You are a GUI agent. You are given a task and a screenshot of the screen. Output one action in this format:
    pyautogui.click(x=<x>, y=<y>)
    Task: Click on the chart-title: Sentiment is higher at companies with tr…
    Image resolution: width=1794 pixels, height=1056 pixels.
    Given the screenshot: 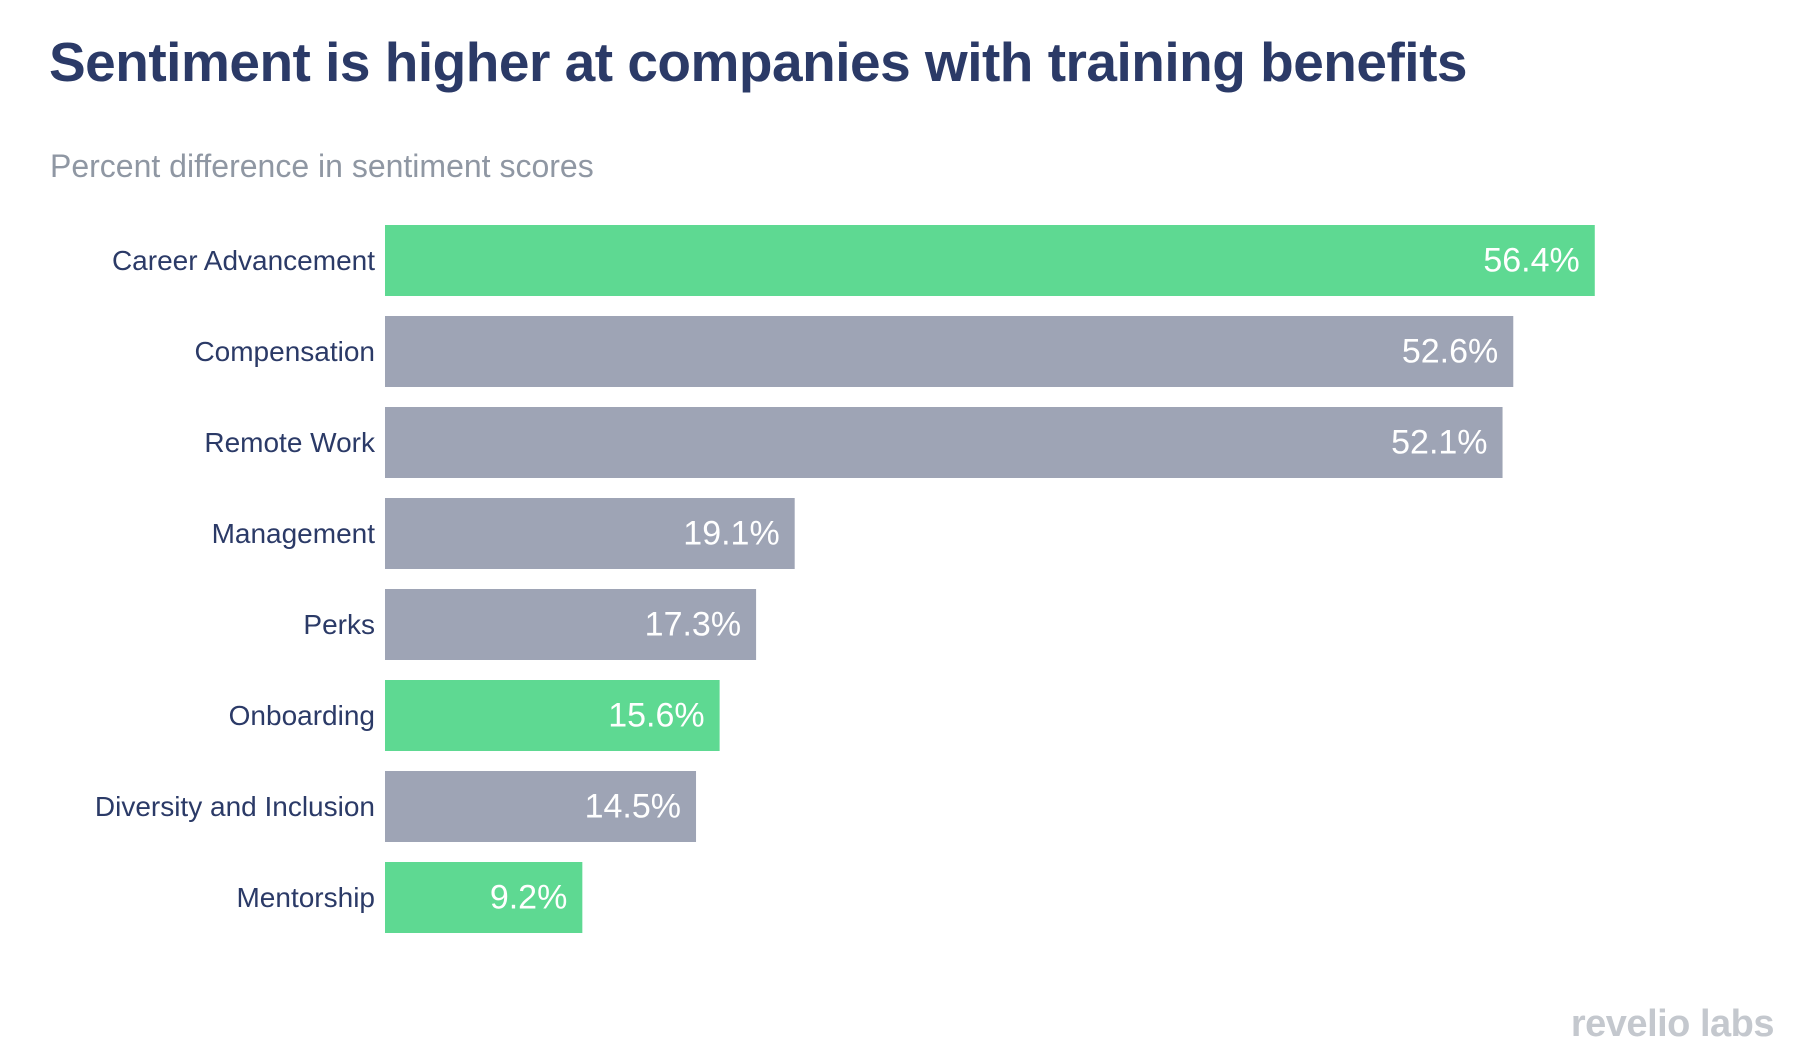 What is the action you would take?
    pyautogui.click(x=758, y=62)
    